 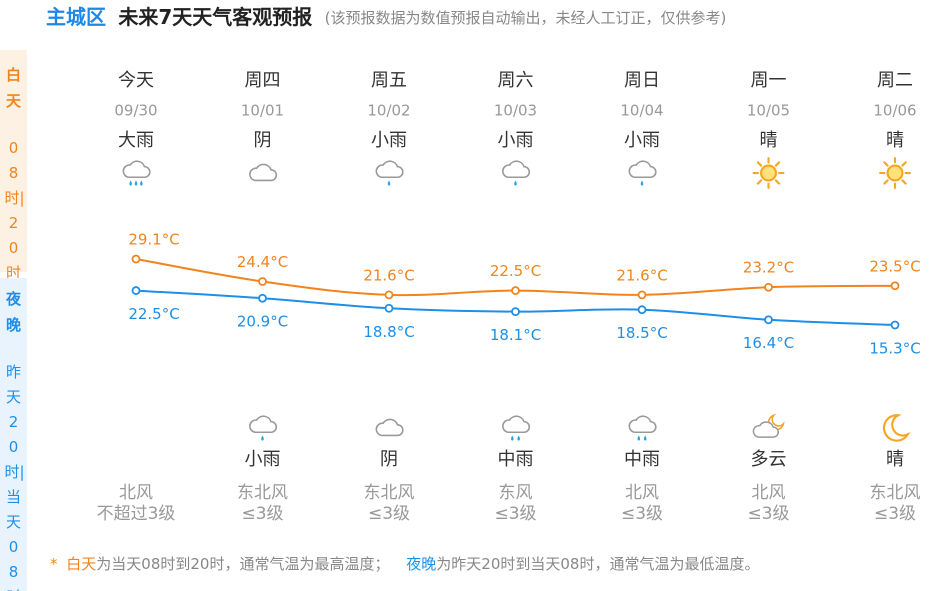 I want to click on footnote-day: 白天, so click(x=81, y=564).